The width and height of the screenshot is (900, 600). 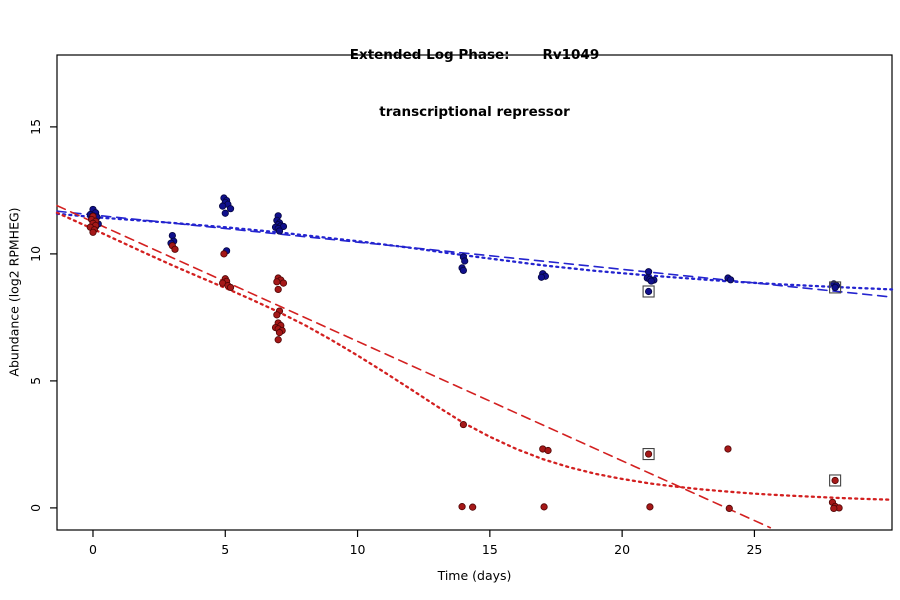 What do you see at coordinates (754, 549) in the screenshot?
I see `x-tick-label: 25` at bounding box center [754, 549].